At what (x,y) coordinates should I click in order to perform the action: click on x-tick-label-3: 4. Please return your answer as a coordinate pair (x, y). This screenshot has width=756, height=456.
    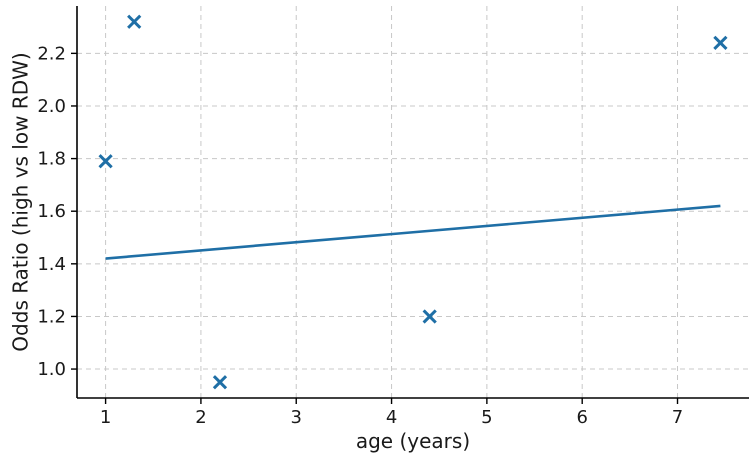
    Looking at the image, I should click on (391, 417).